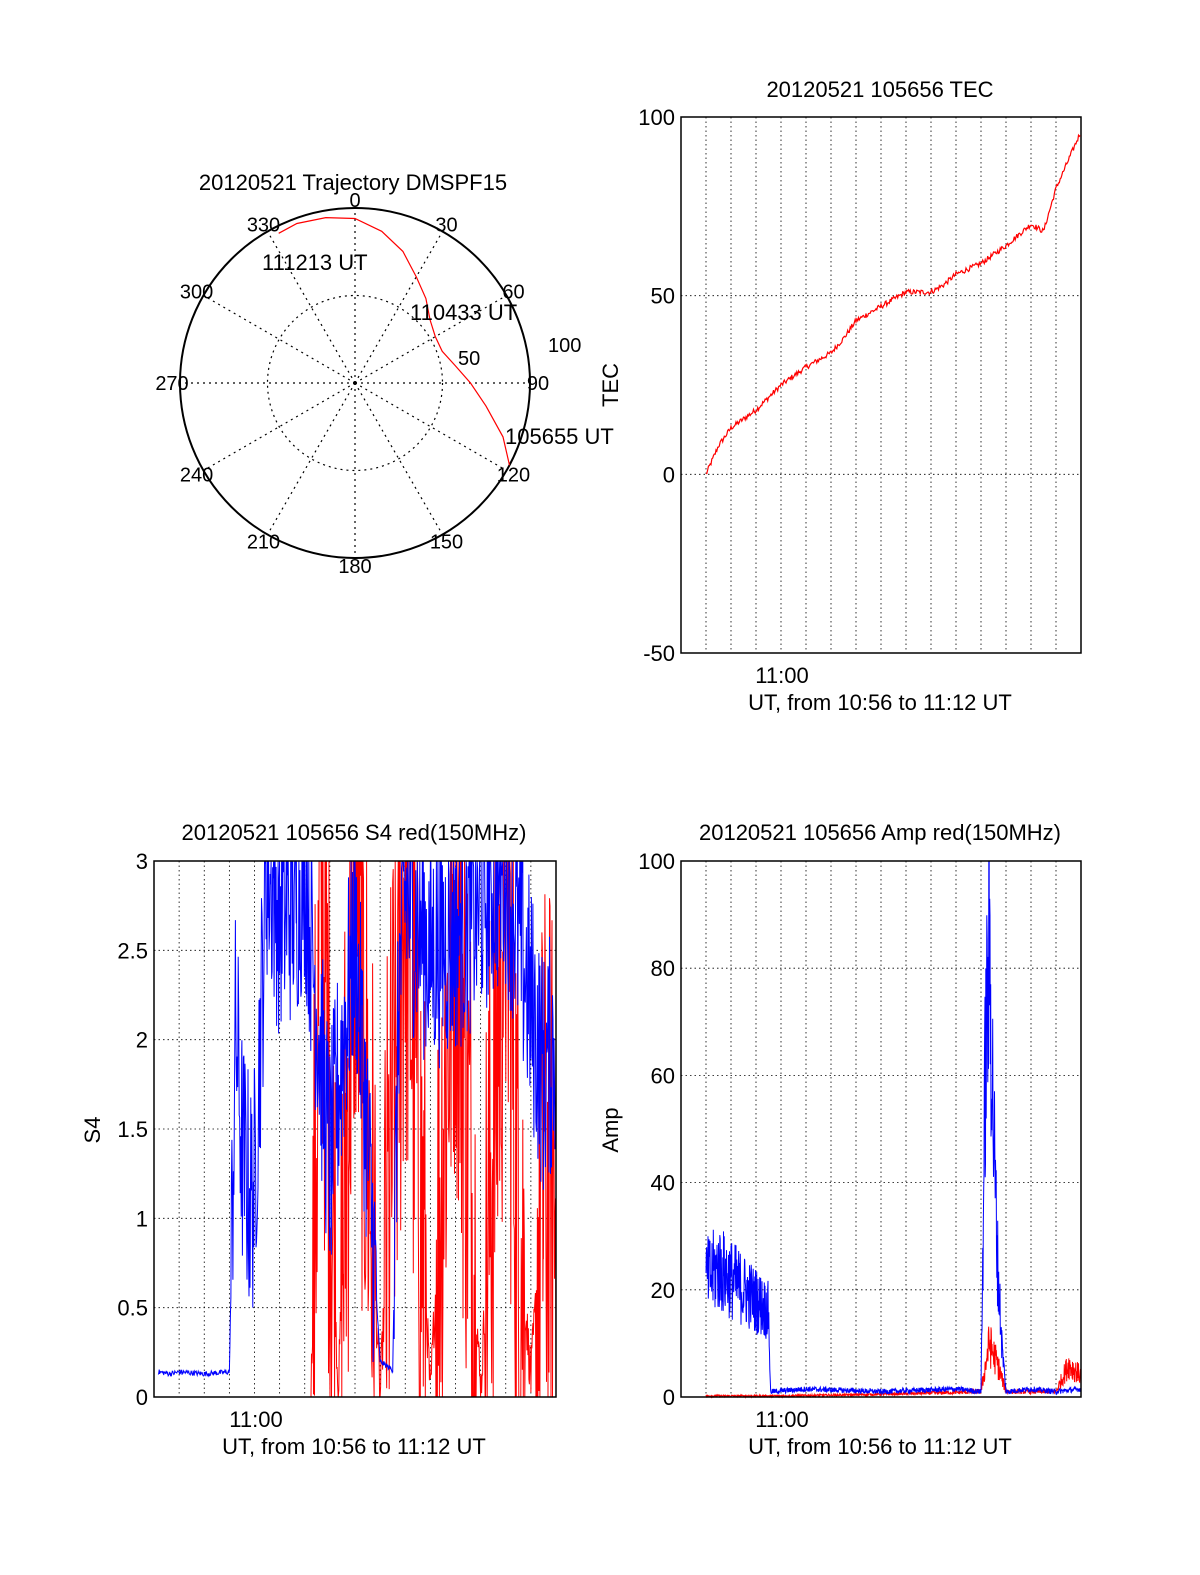 The width and height of the screenshot is (1200, 1575). Describe the element at coordinates (196, 476) in the screenshot. I see `polar-azimuth-label-240: 240` at that location.